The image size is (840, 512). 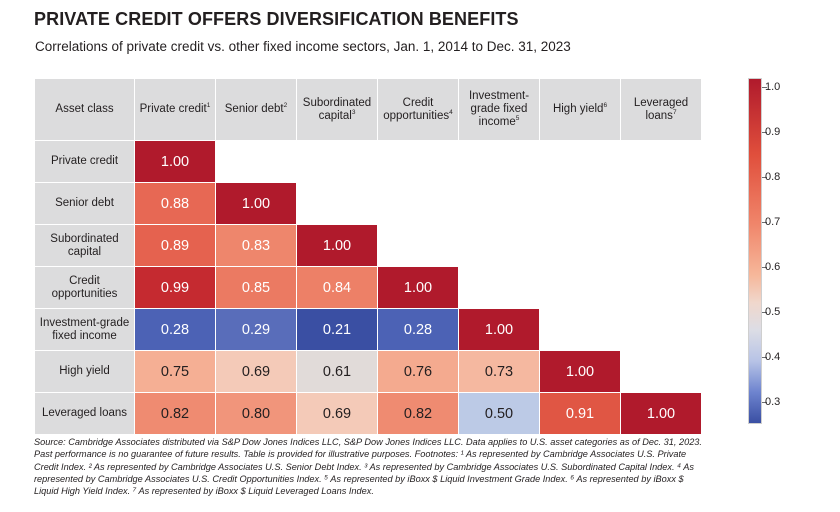 I want to click on correlation-cell: 0.76, so click(x=418, y=371).